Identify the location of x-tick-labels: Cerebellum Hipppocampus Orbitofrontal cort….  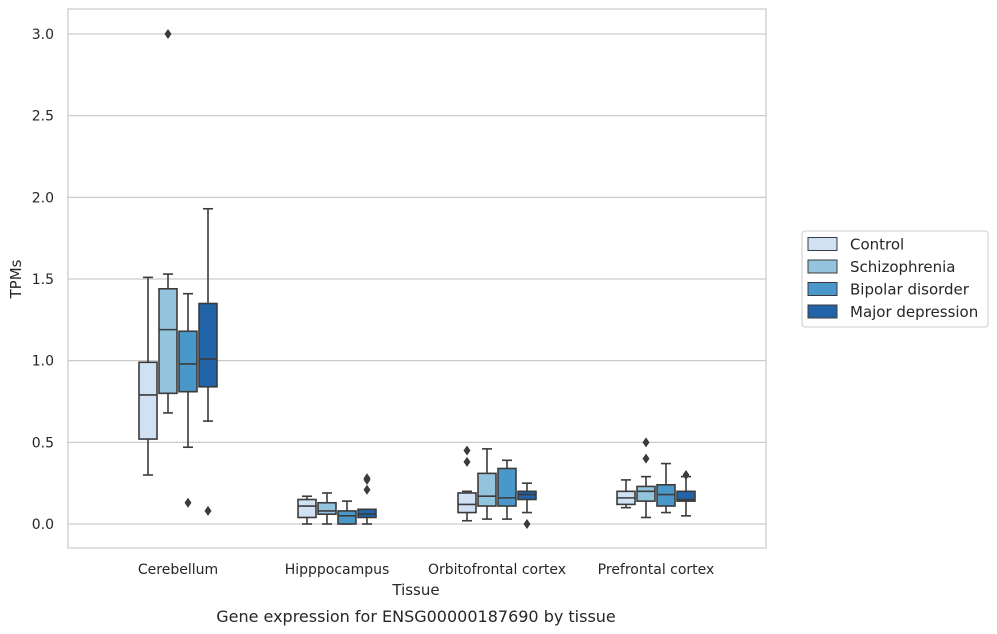
(426, 570).